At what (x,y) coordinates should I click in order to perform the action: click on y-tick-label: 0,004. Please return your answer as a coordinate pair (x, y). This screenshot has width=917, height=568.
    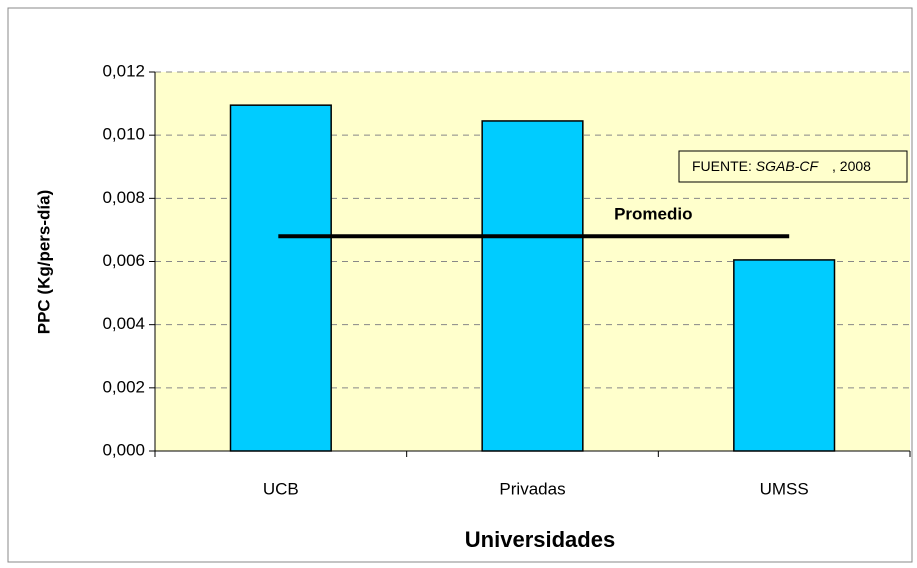
    Looking at the image, I should click on (123, 323).